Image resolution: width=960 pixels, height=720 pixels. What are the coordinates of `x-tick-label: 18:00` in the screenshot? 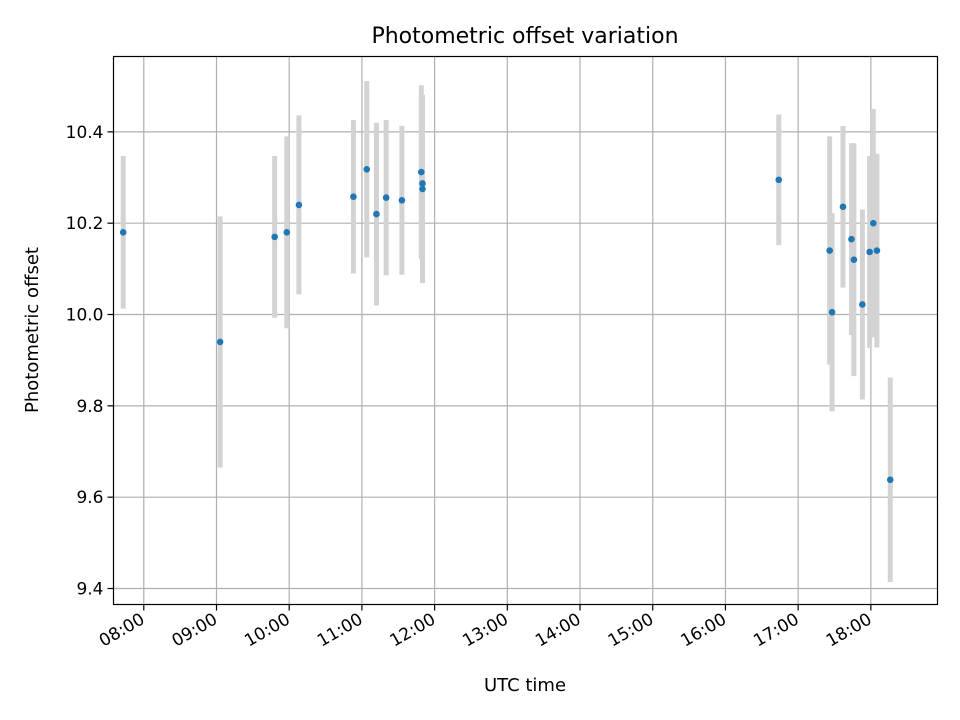 It's located at (849, 631).